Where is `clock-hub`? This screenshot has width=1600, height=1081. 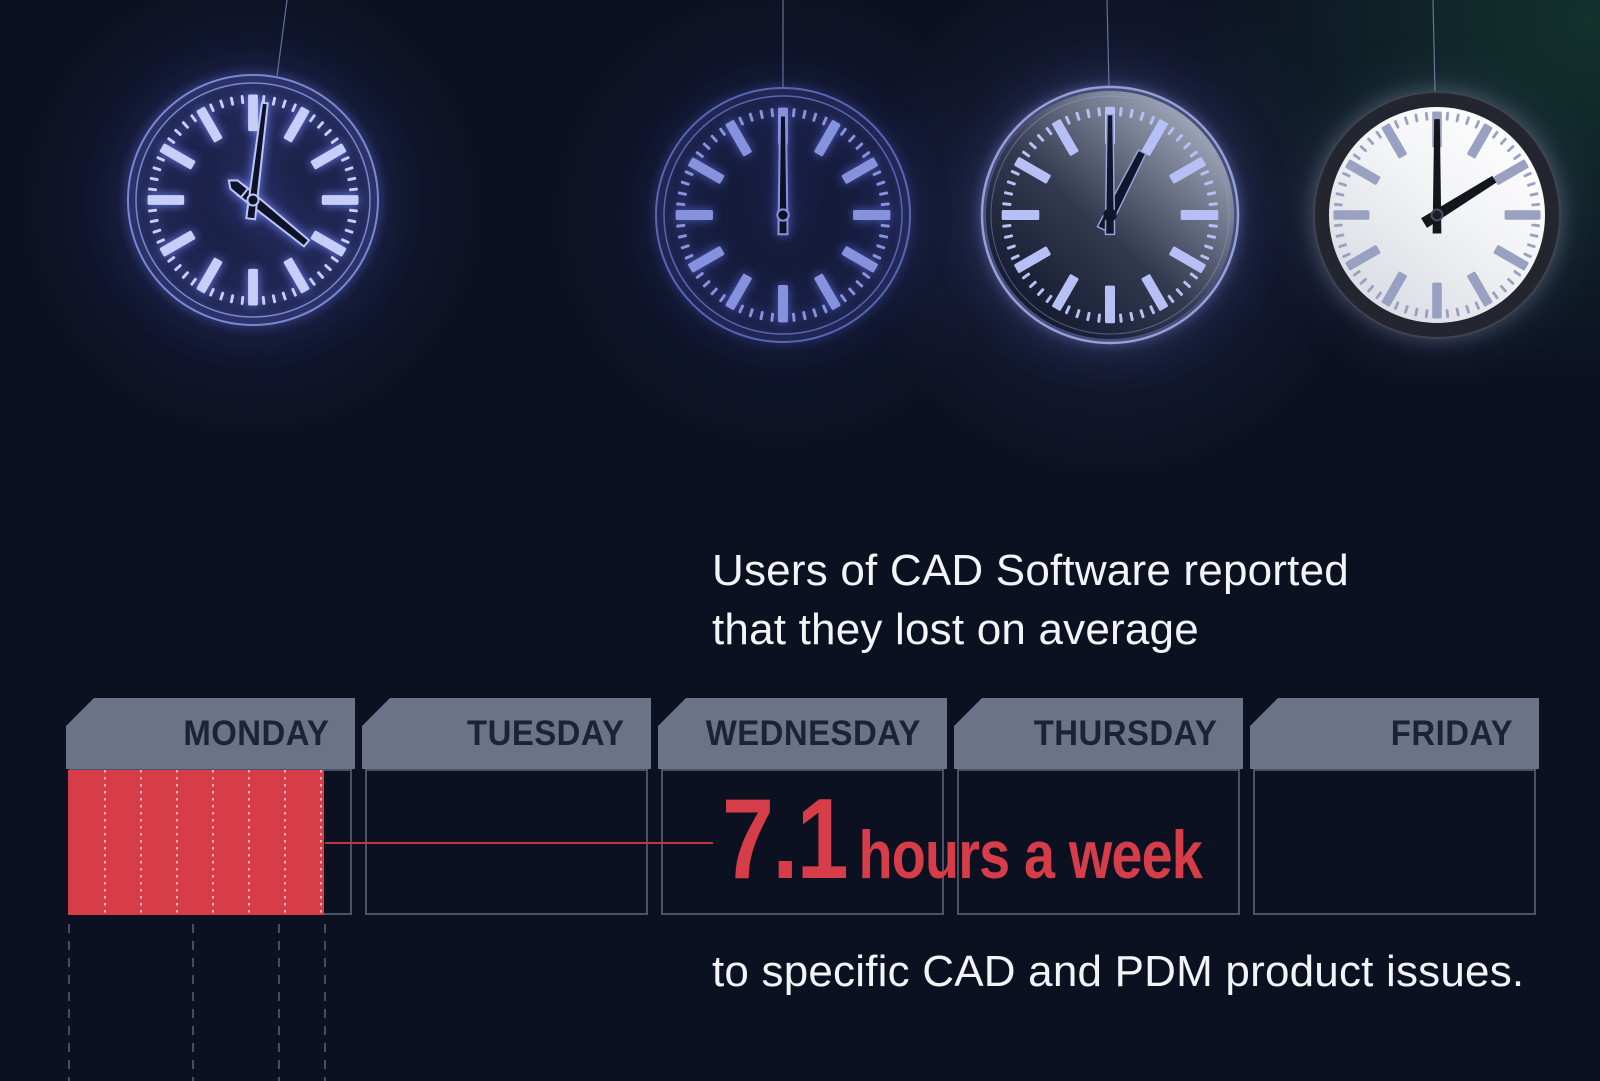 clock-hub is located at coordinates (1437, 215).